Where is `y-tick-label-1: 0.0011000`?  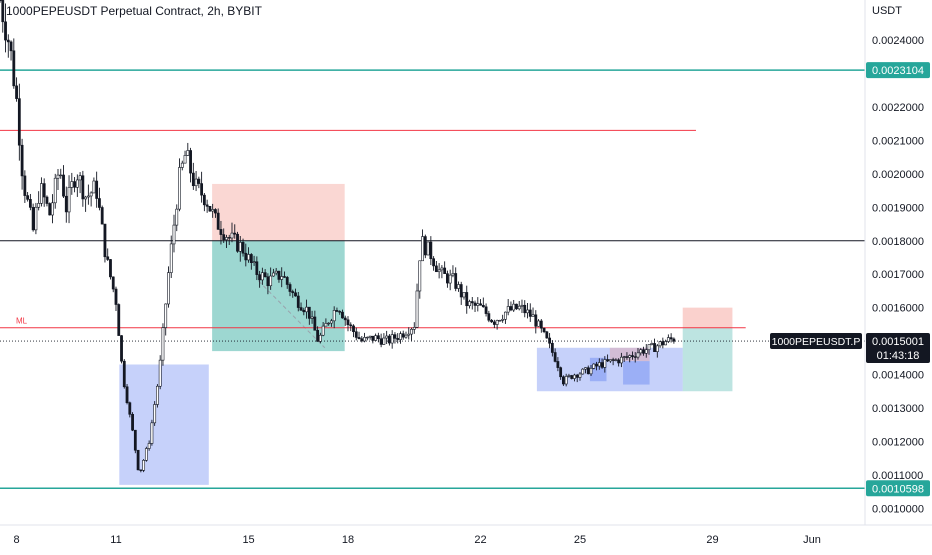
y-tick-label-1: 0.0011000 is located at coordinates (897, 476).